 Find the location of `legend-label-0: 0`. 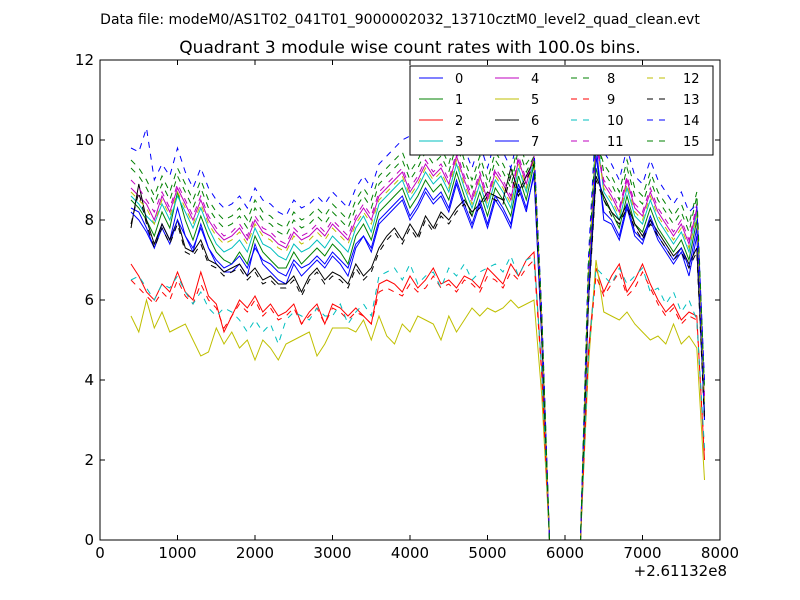

legend-label-0: 0 is located at coordinates (459, 79).